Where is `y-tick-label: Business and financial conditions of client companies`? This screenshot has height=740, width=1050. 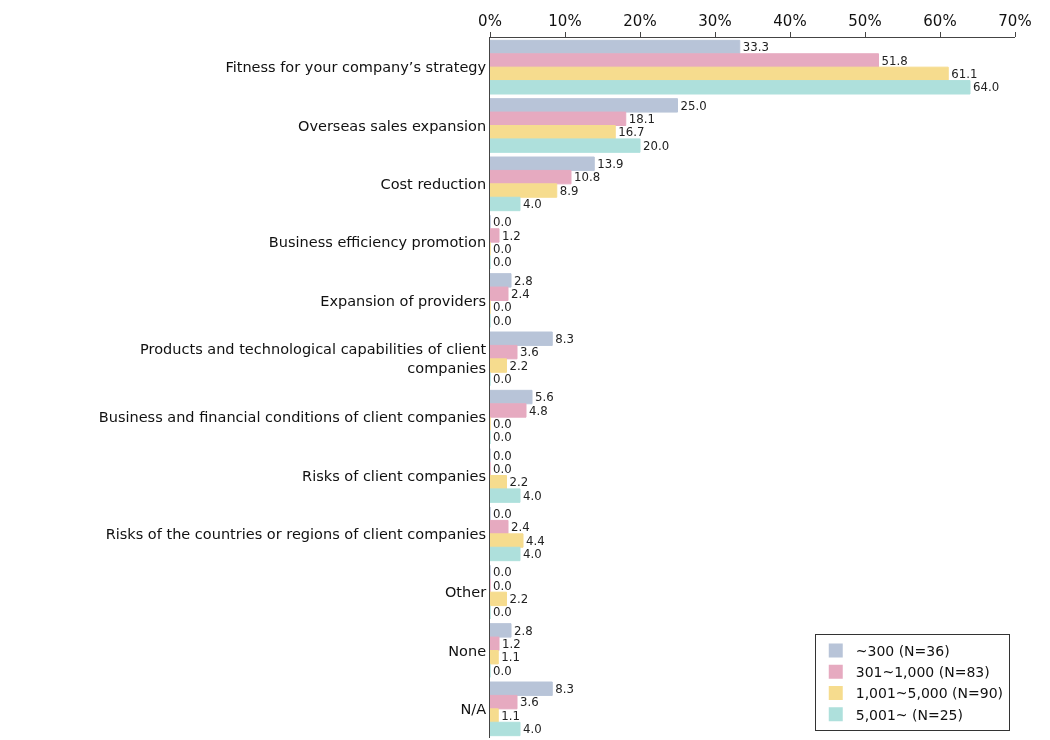
y-tick-label: Business and financial conditions of client companies is located at coordinates (292, 417).